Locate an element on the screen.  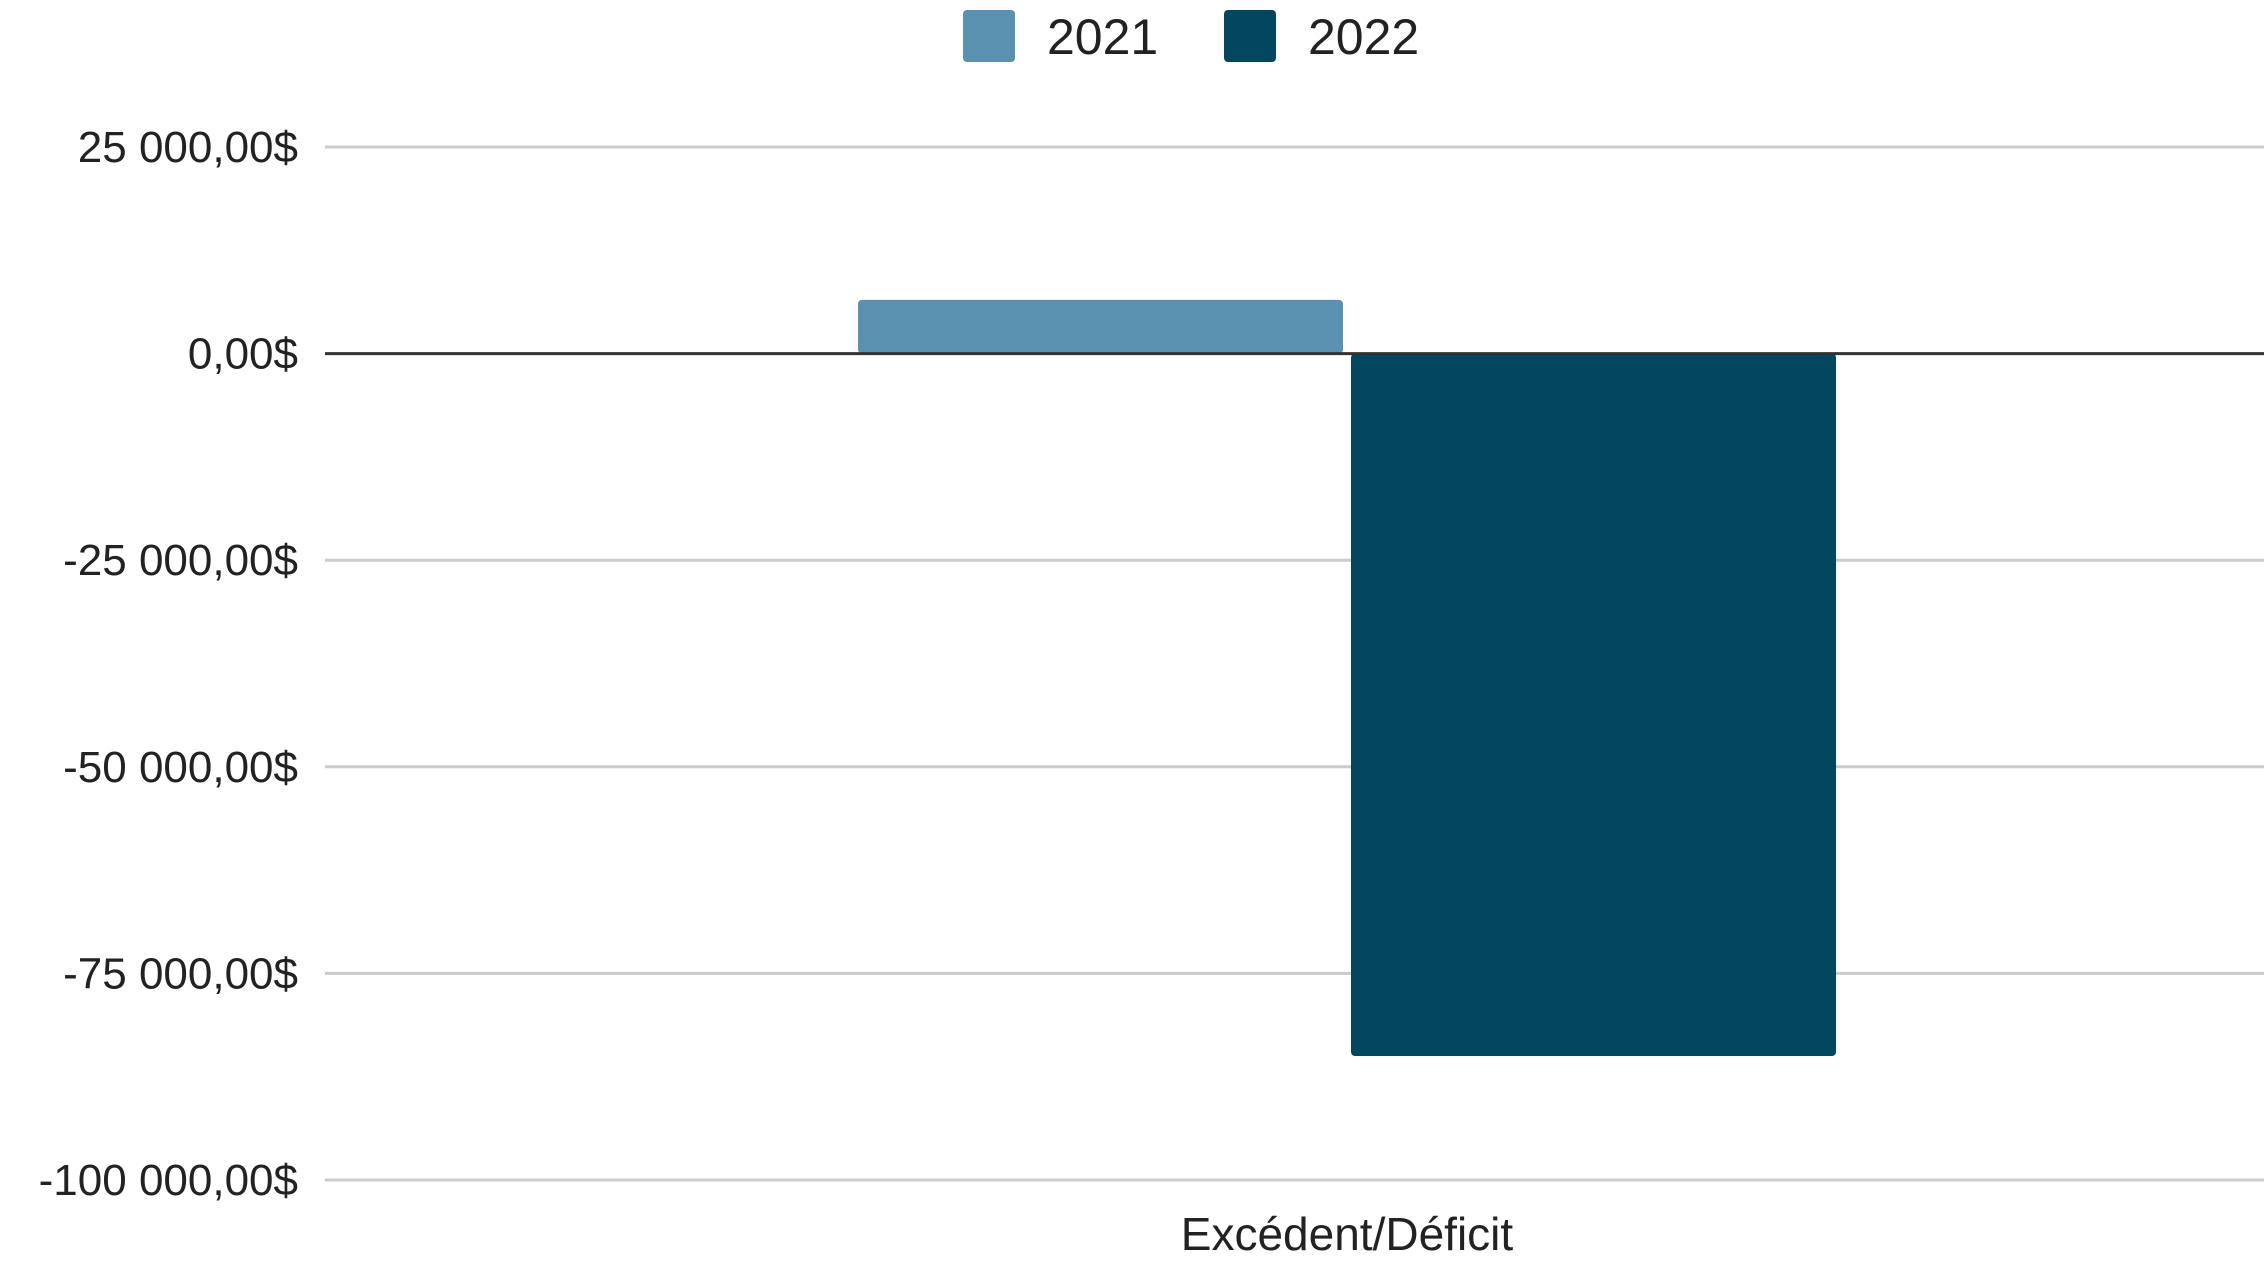
y-tick-label: 0,00$ is located at coordinates (243, 354).